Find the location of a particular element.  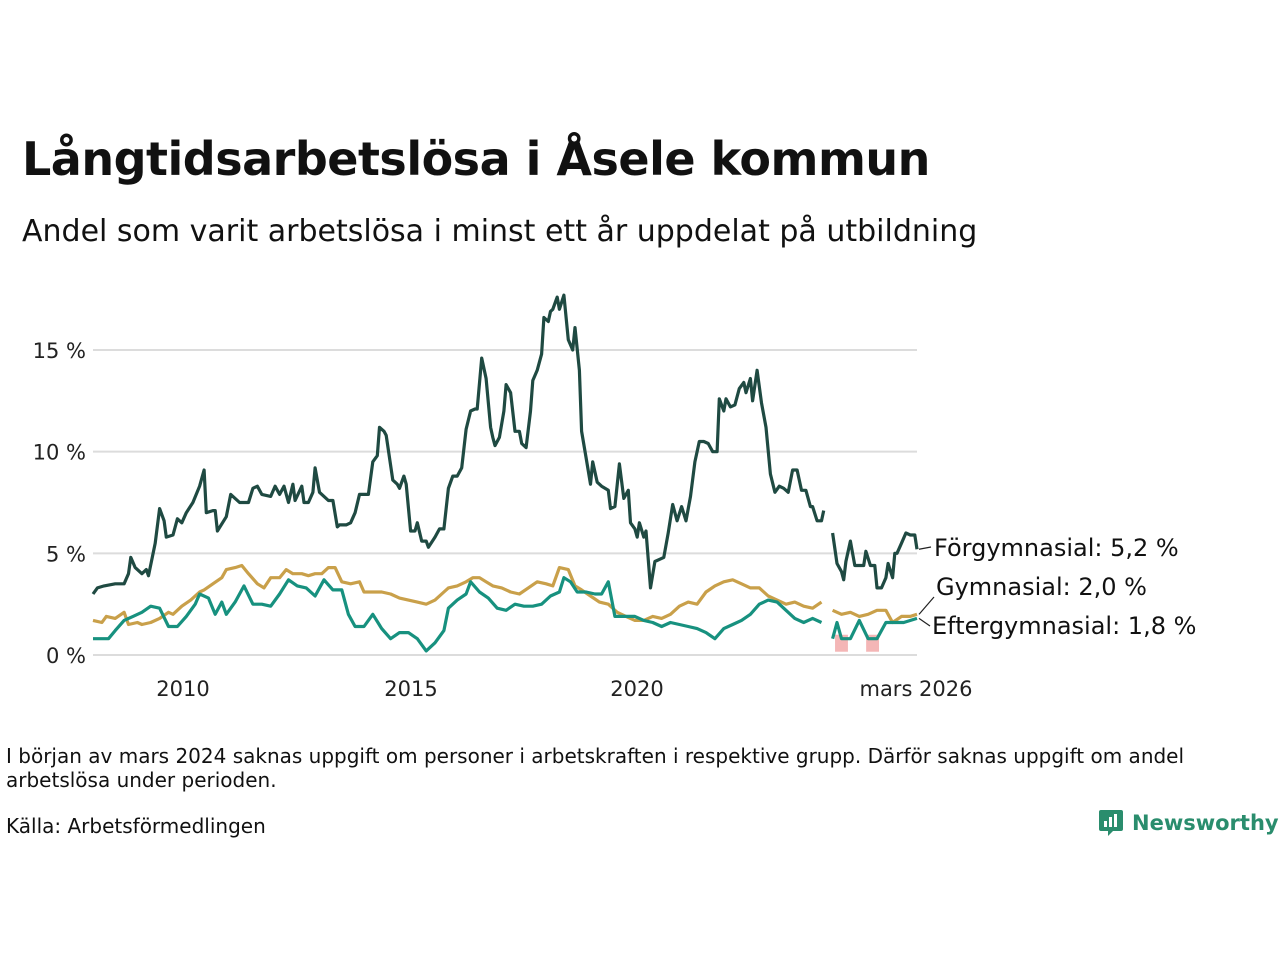

x-tick-label: 2015 is located at coordinates (410, 689).